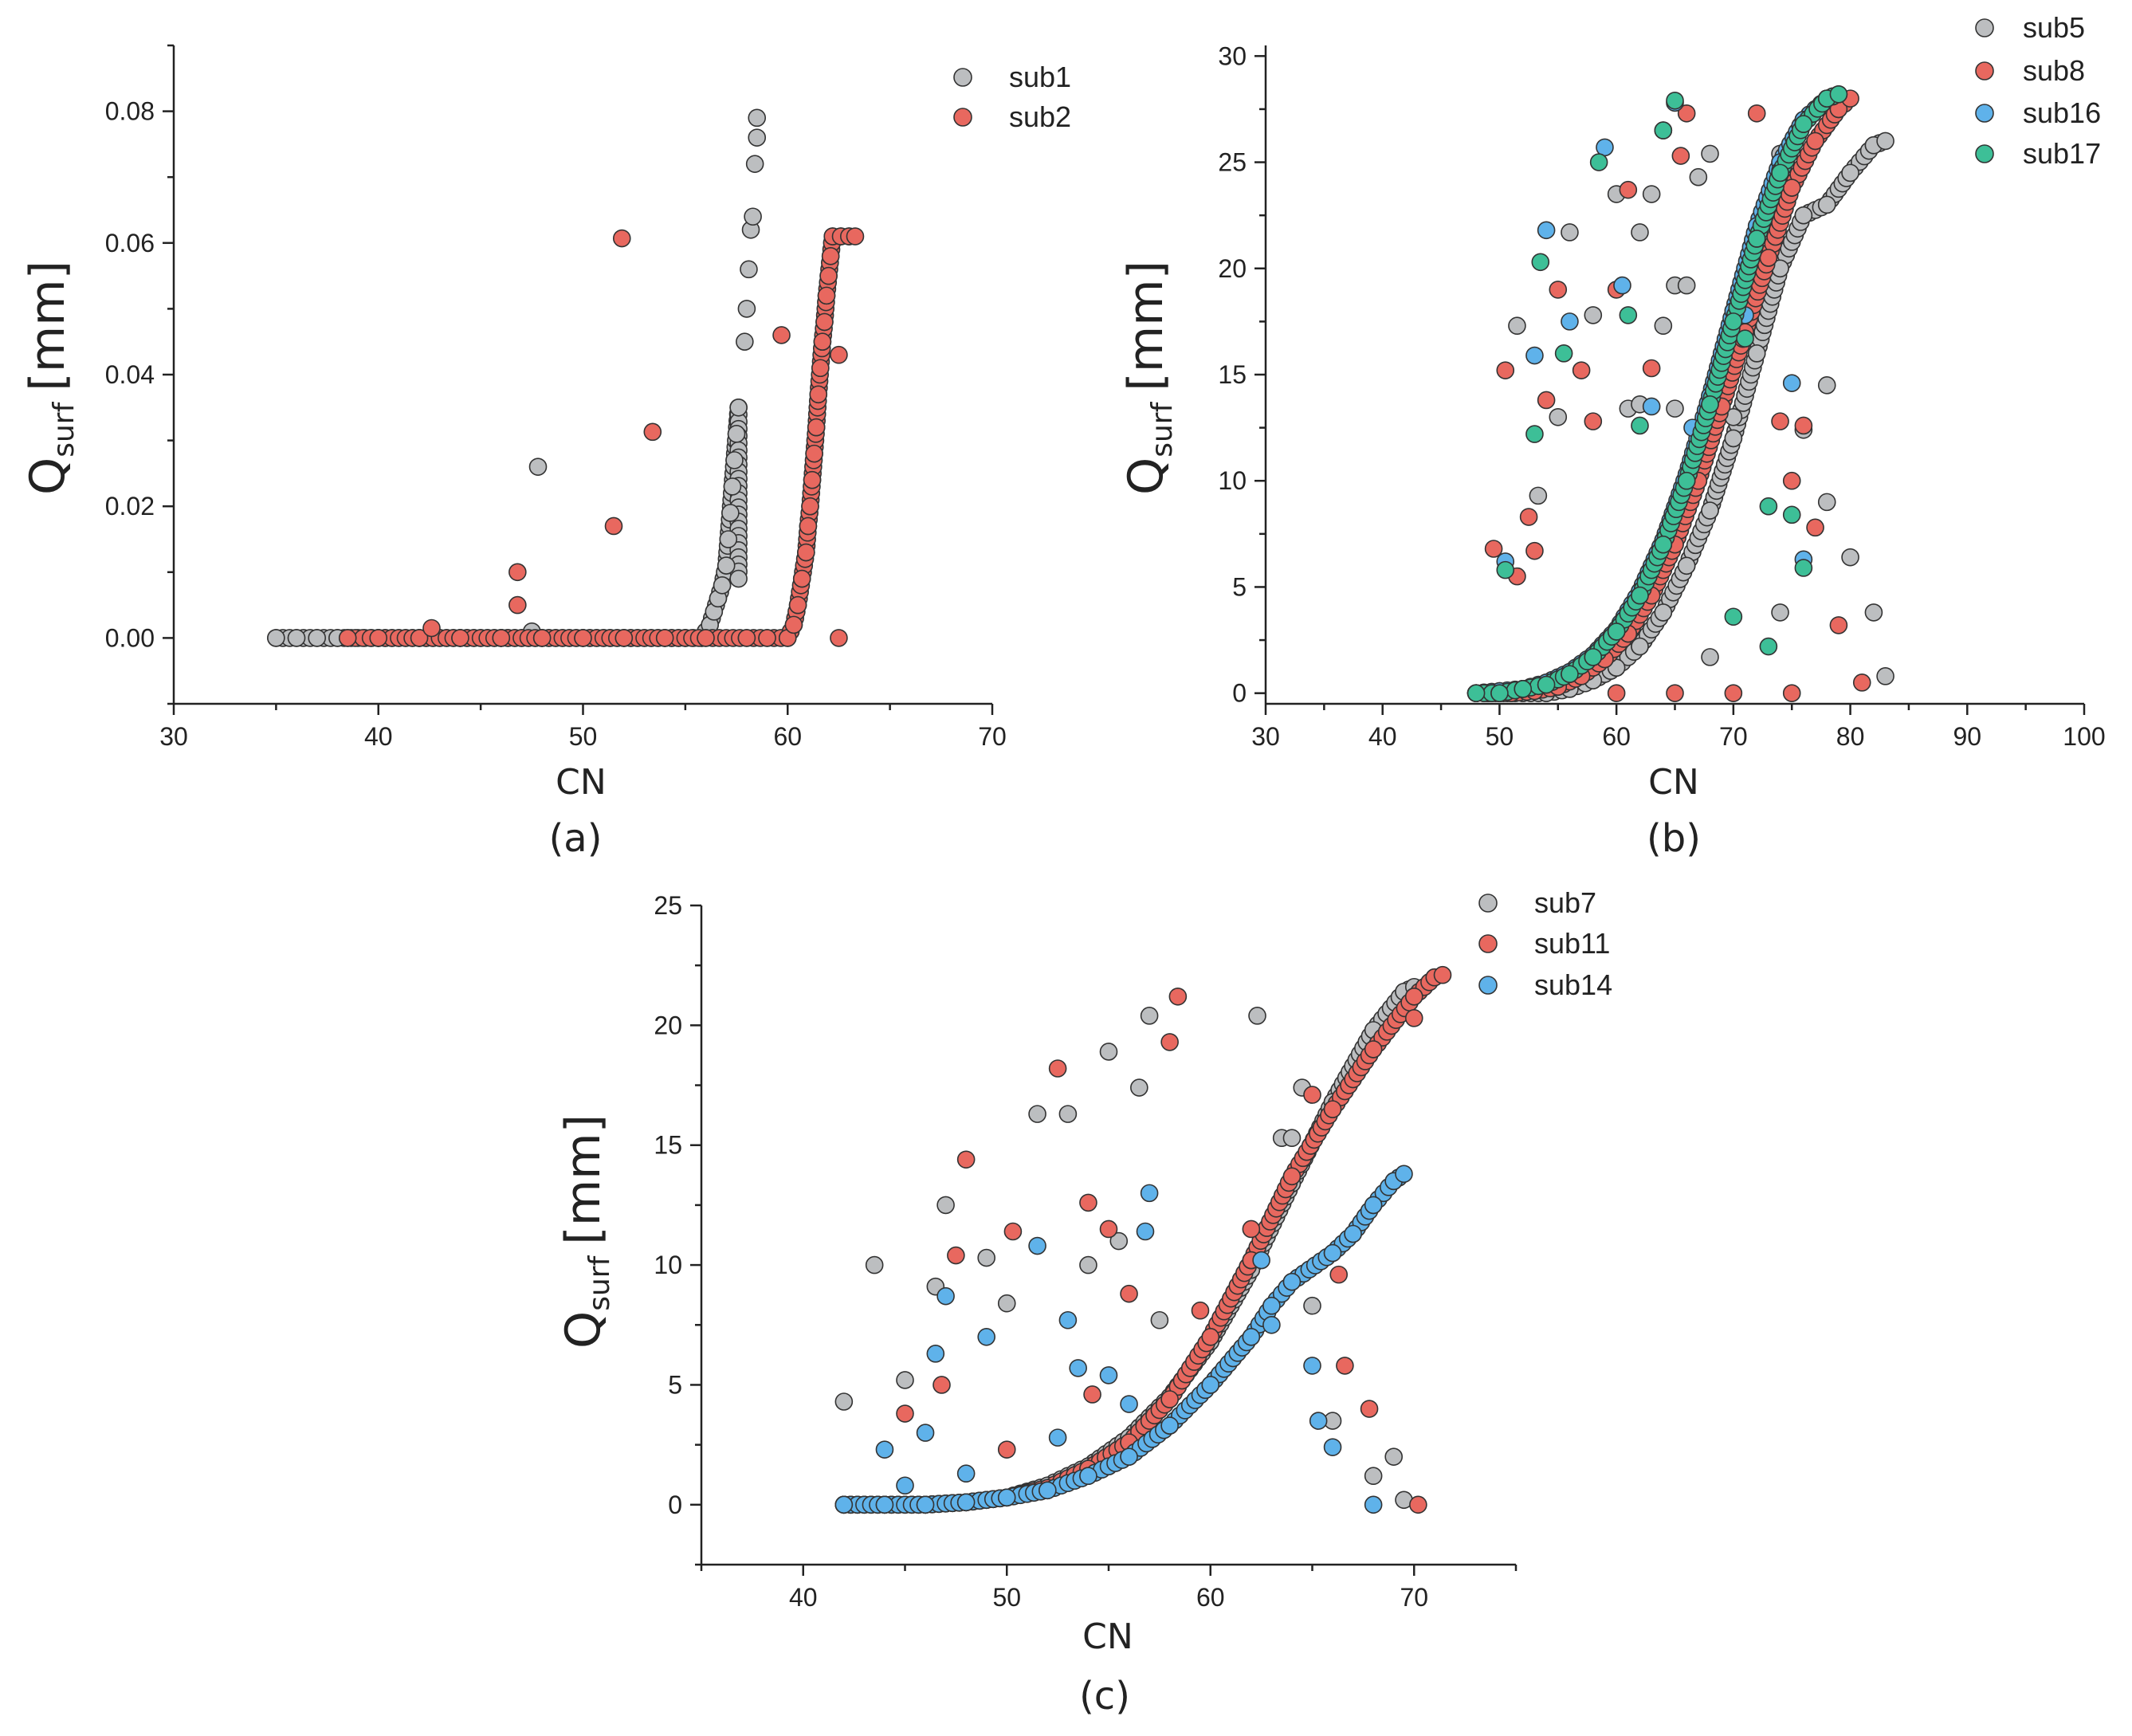  What do you see at coordinates (1012, 97) in the screenshot?
I see `legend: sub1 sub2` at bounding box center [1012, 97].